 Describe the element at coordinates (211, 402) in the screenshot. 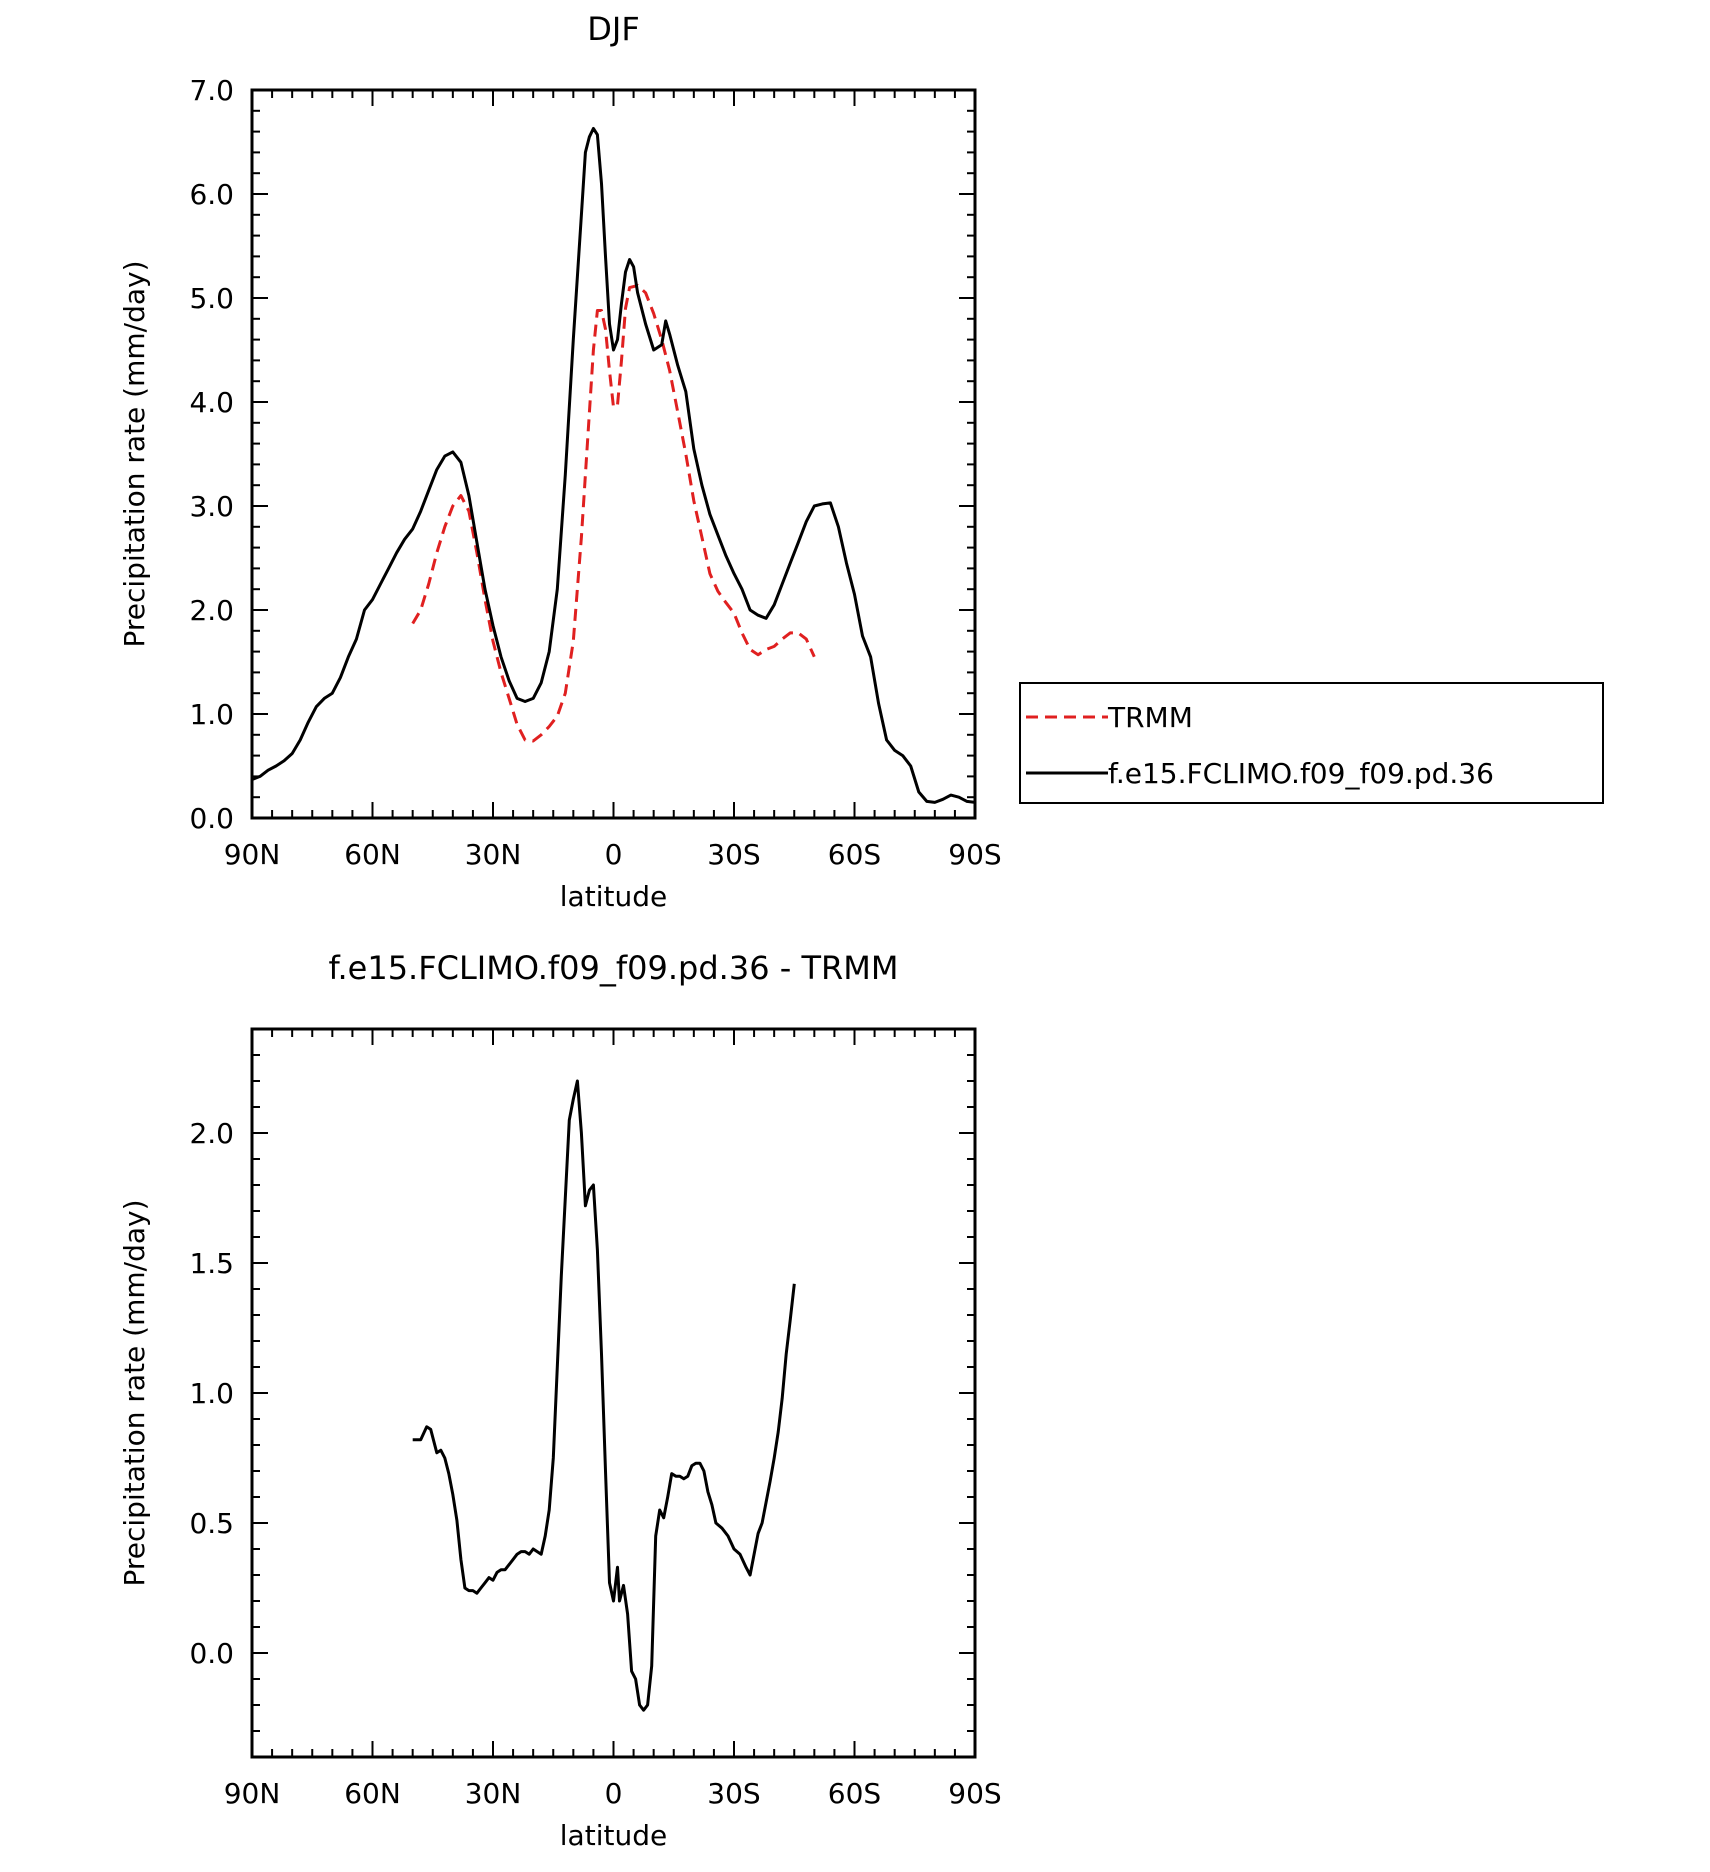

I see `y-tick-label: 4.0` at that location.